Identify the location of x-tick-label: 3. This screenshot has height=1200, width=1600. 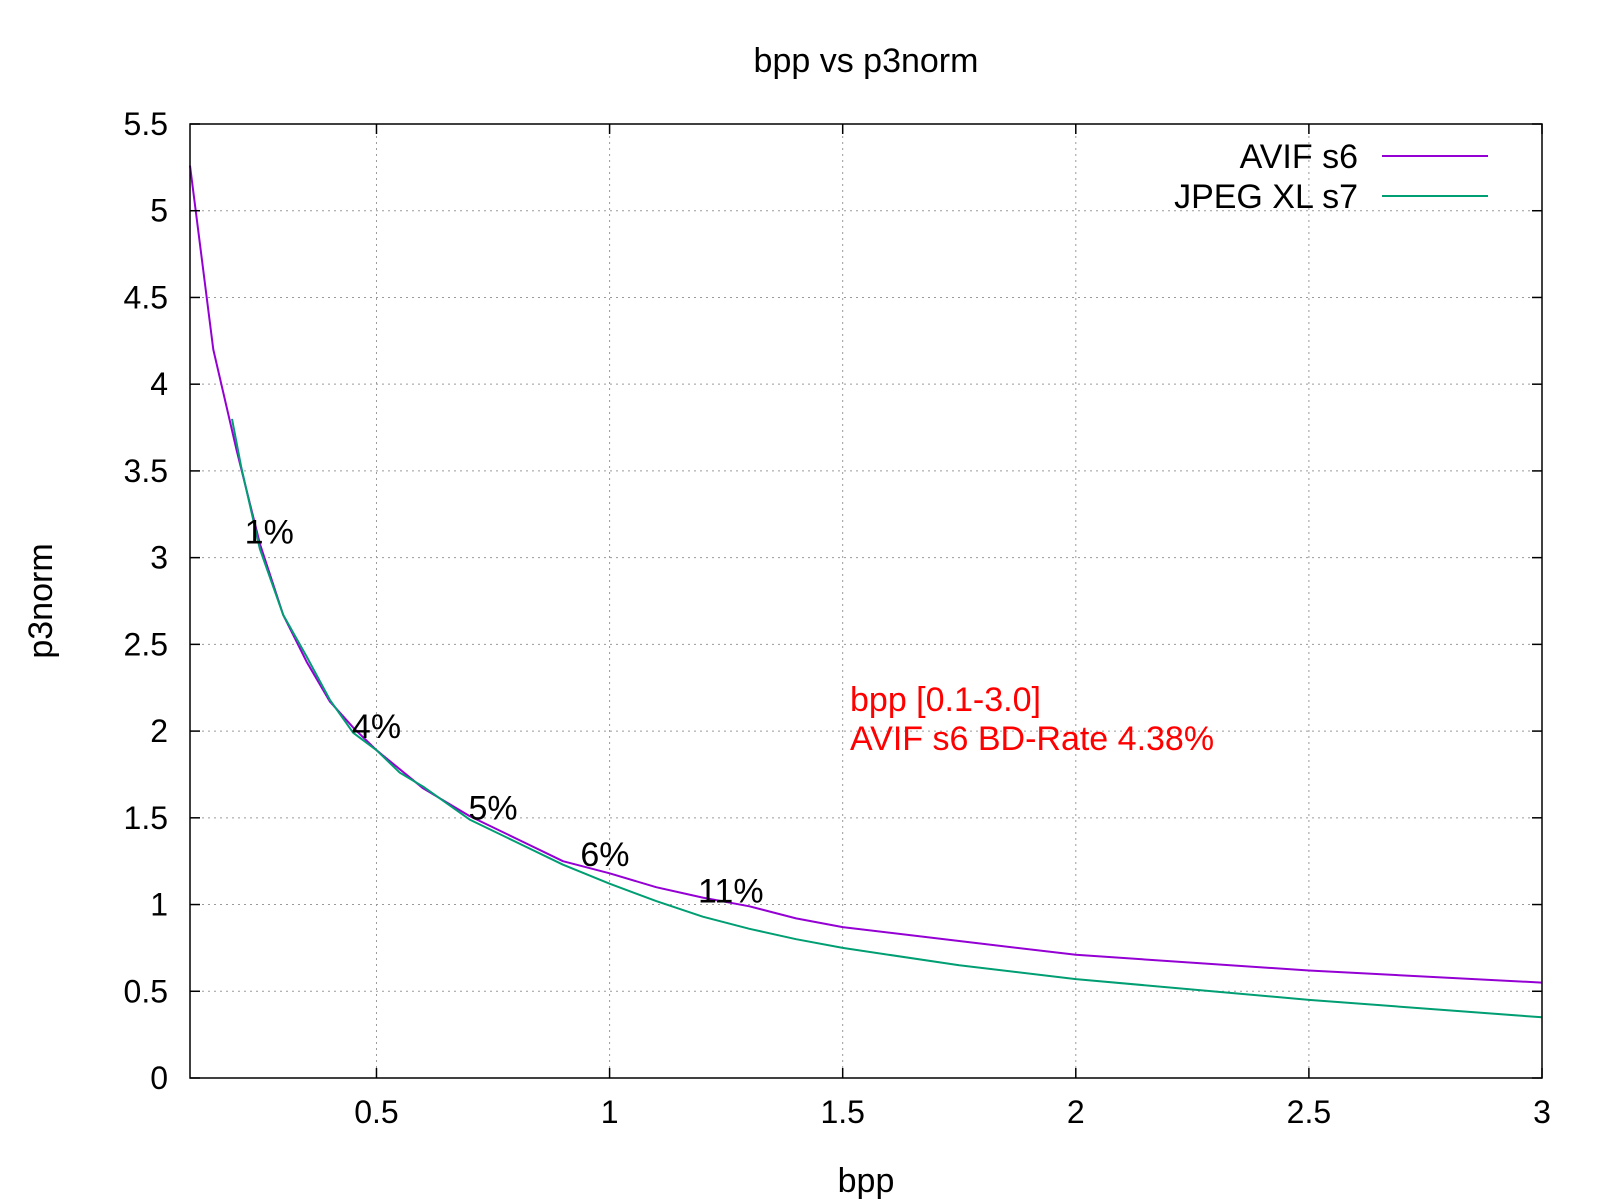
(1542, 1112).